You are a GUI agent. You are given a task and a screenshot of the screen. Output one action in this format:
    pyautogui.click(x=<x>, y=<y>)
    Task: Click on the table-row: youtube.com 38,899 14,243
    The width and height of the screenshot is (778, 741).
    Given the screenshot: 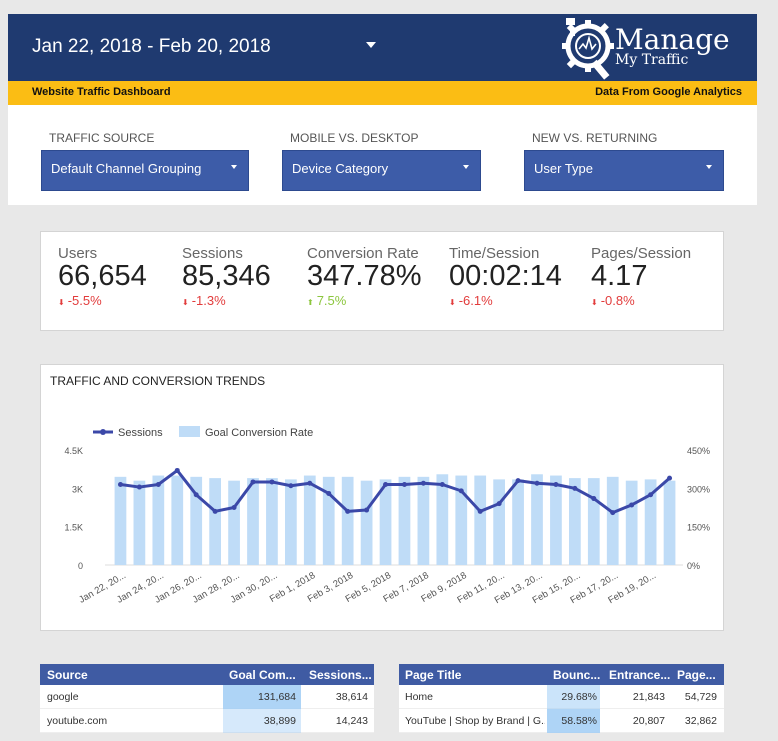 What is the action you would take?
    pyautogui.click(x=207, y=721)
    